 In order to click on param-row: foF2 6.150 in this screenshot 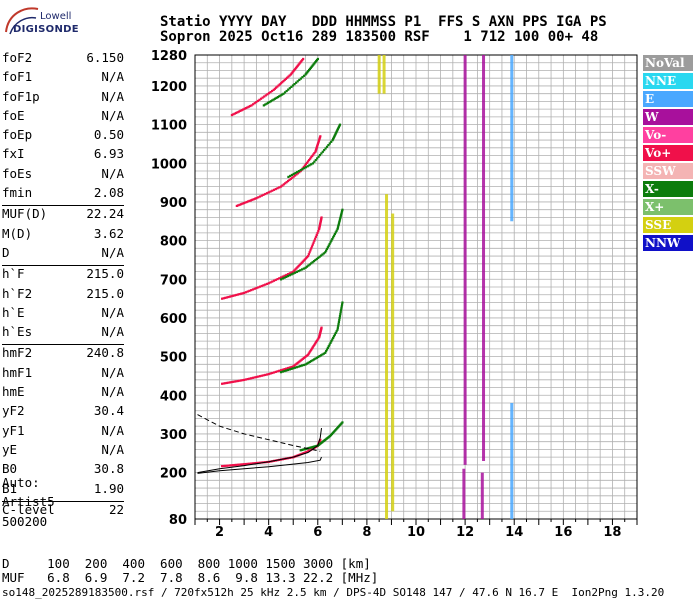, I will do `click(63, 59)`.